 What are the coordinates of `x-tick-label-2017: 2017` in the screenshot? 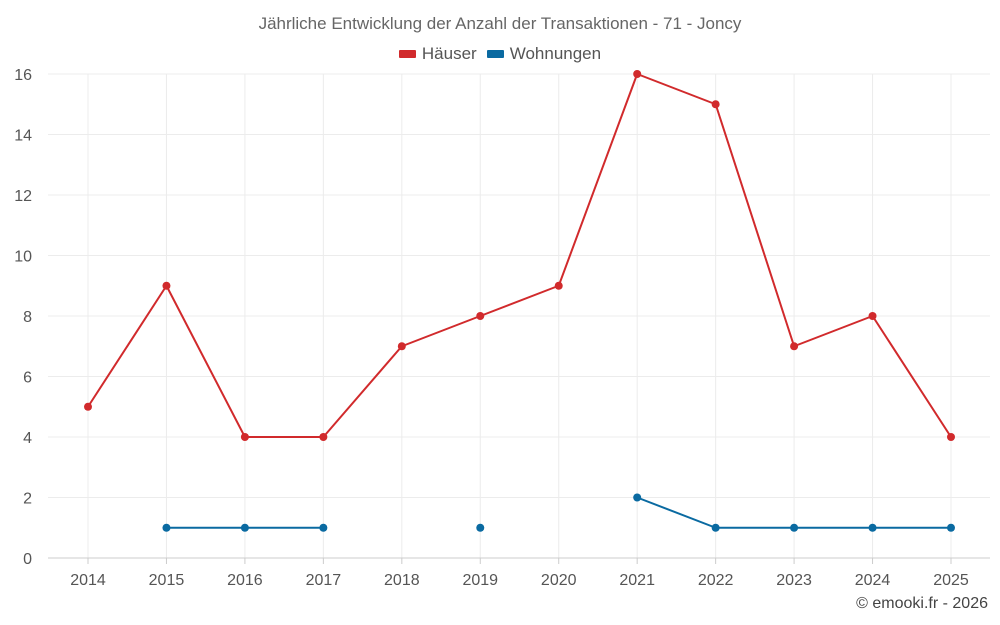 It's located at (324, 580).